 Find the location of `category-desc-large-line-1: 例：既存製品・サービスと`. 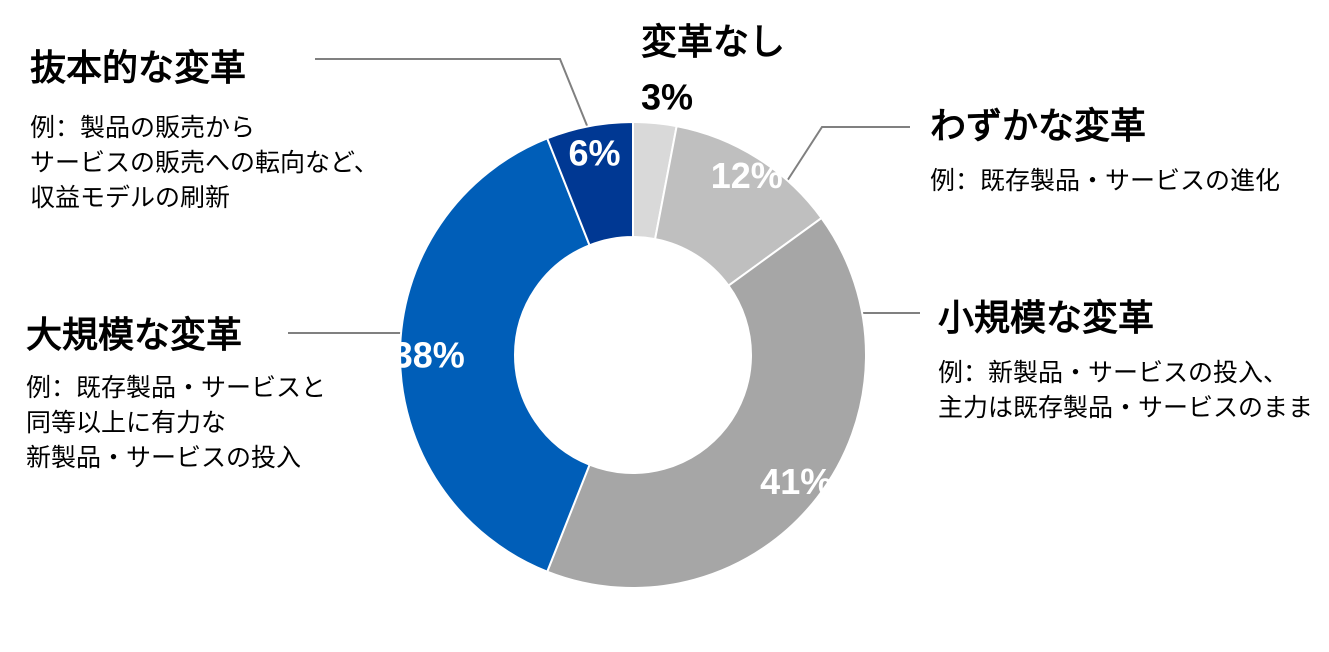

category-desc-large-line-1: 例：既存製品・サービスと is located at coordinates (176, 387).